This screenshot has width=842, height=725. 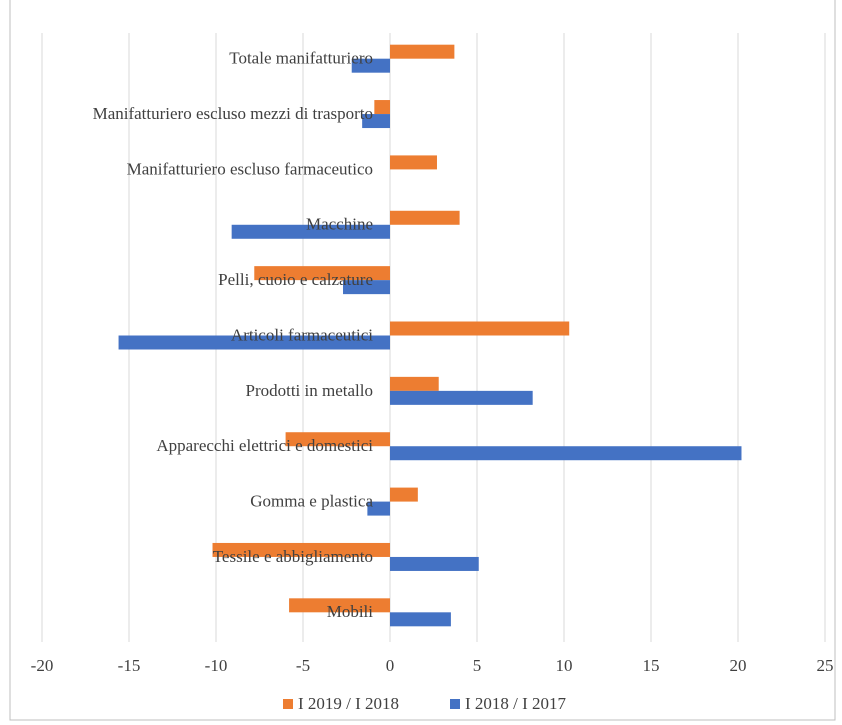 What do you see at coordinates (350, 611) in the screenshot?
I see `y-tick-label: Mobili` at bounding box center [350, 611].